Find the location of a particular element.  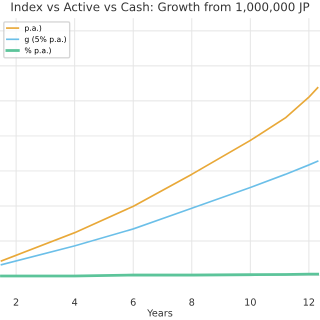

x-tick-label: 12 is located at coordinates (309, 302).